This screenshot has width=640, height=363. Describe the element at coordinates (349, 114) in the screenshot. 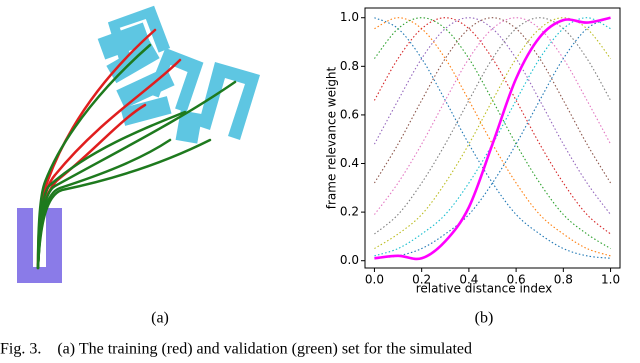

I see `y-tick-label: 0.6` at that location.